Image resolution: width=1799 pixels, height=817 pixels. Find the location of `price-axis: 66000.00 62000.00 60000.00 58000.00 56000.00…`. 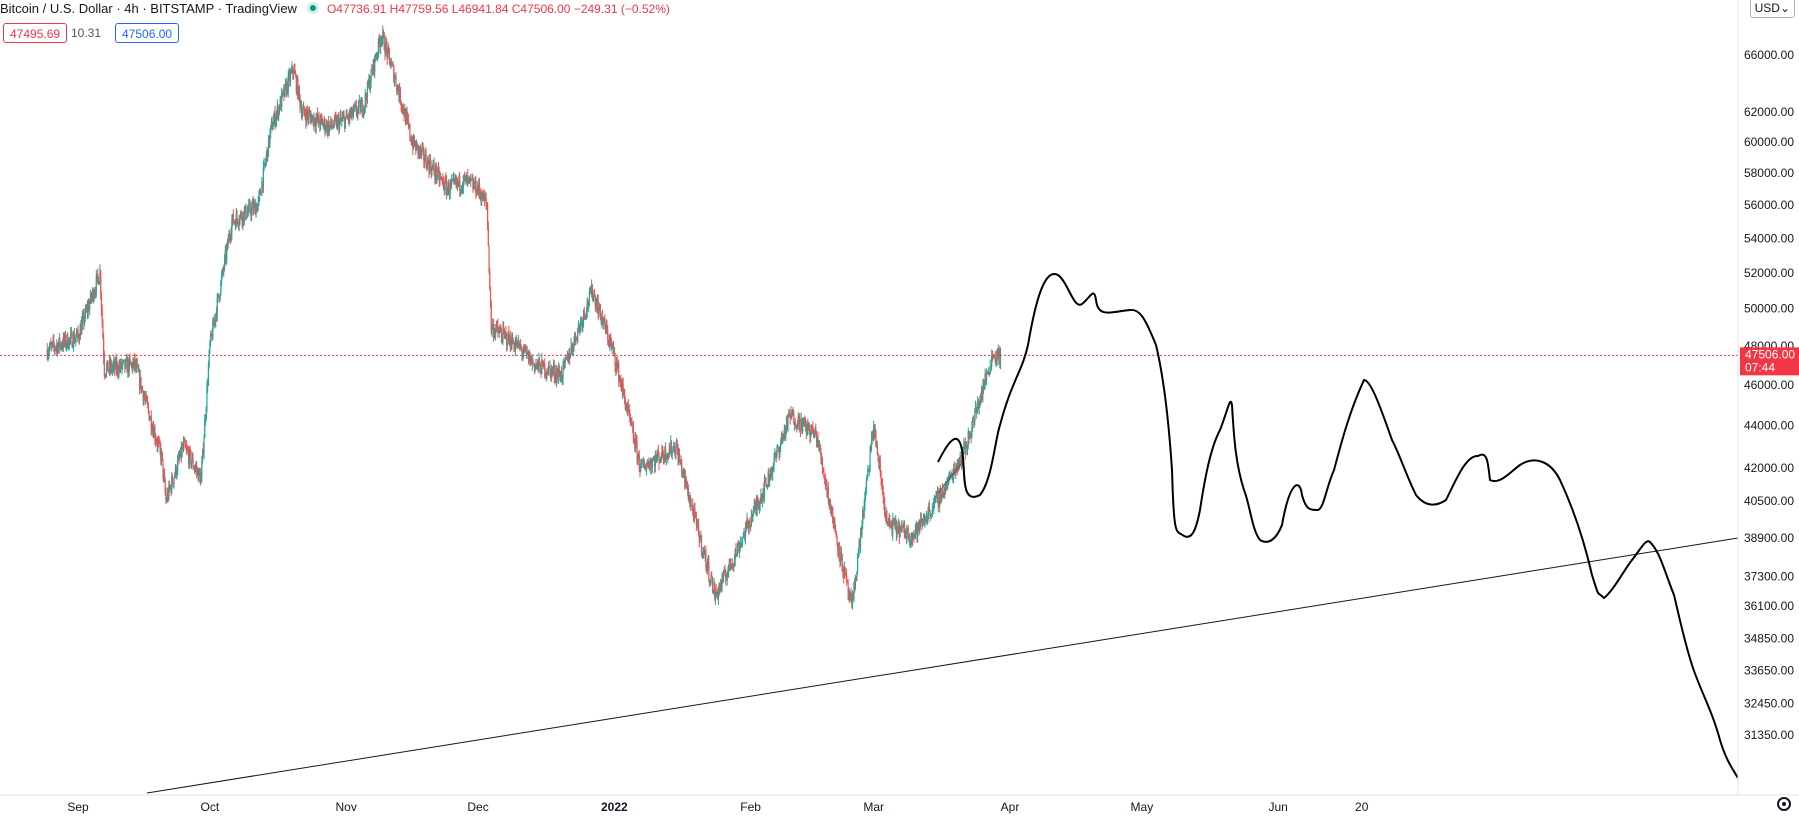

price-axis: 66000.00 62000.00 60000.00 58000.00 56000.00… is located at coordinates (1768, 397).